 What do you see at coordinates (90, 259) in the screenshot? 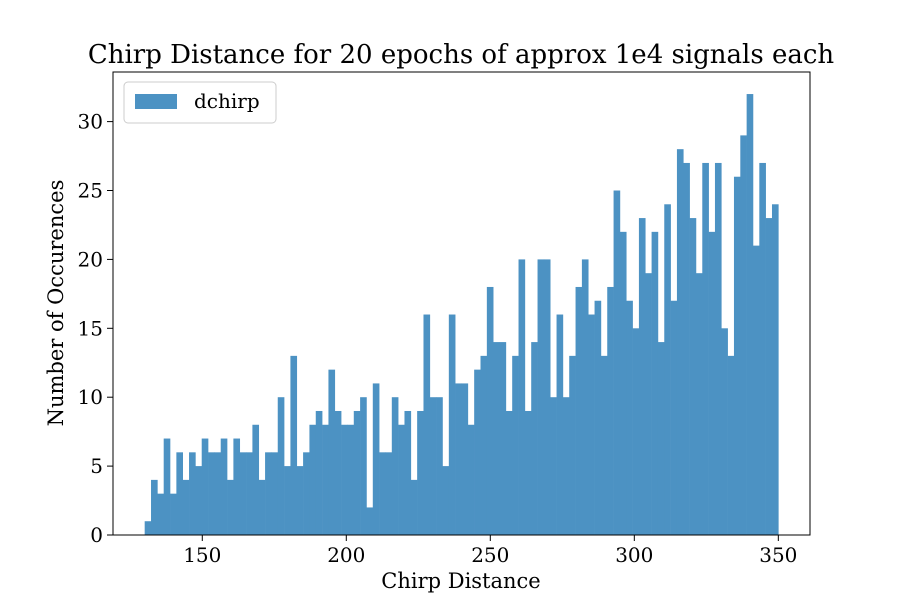
I see `y-tick-label: 20` at bounding box center [90, 259].